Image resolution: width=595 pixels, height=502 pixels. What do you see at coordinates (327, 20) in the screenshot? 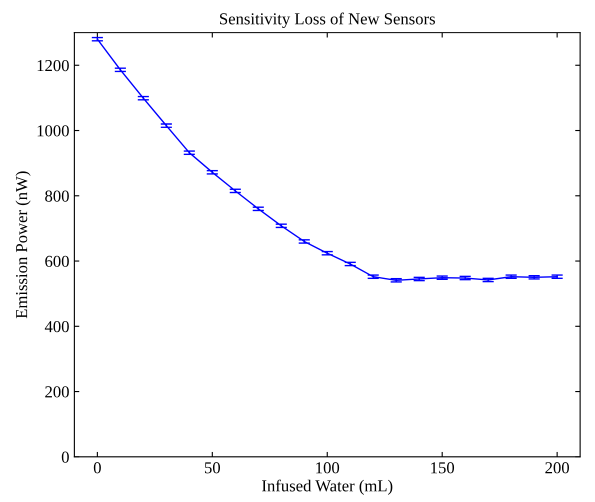
I see `chart-title: Sensitivity Loss of New Sensors` at bounding box center [327, 20].